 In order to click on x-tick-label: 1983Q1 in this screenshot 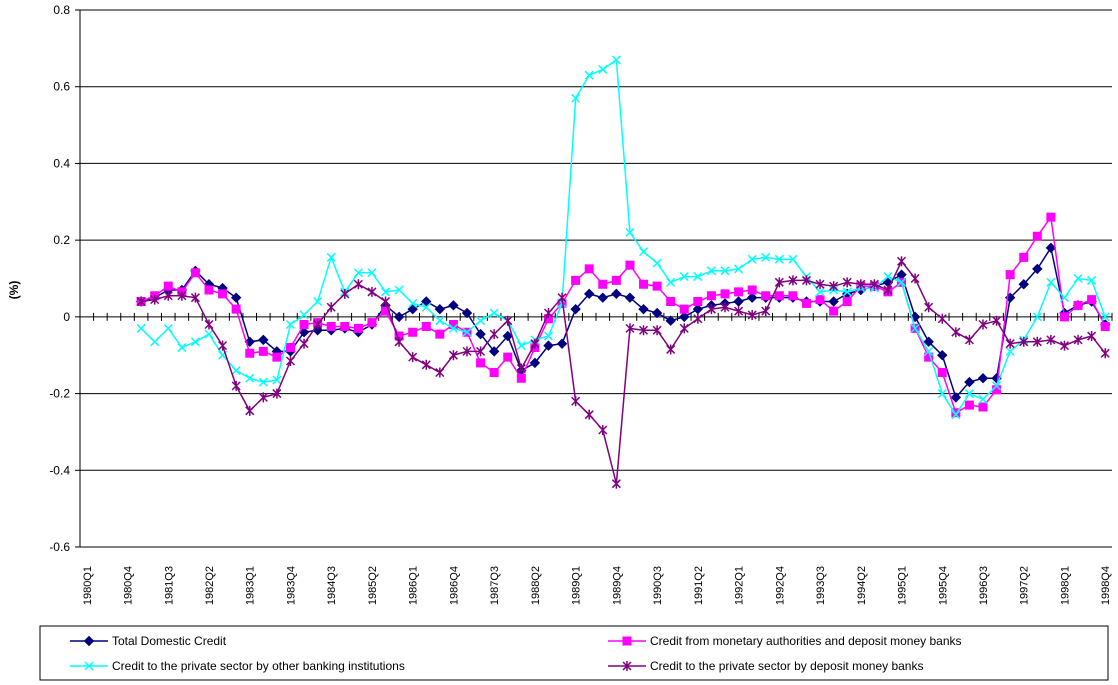, I will do `click(251, 585)`.